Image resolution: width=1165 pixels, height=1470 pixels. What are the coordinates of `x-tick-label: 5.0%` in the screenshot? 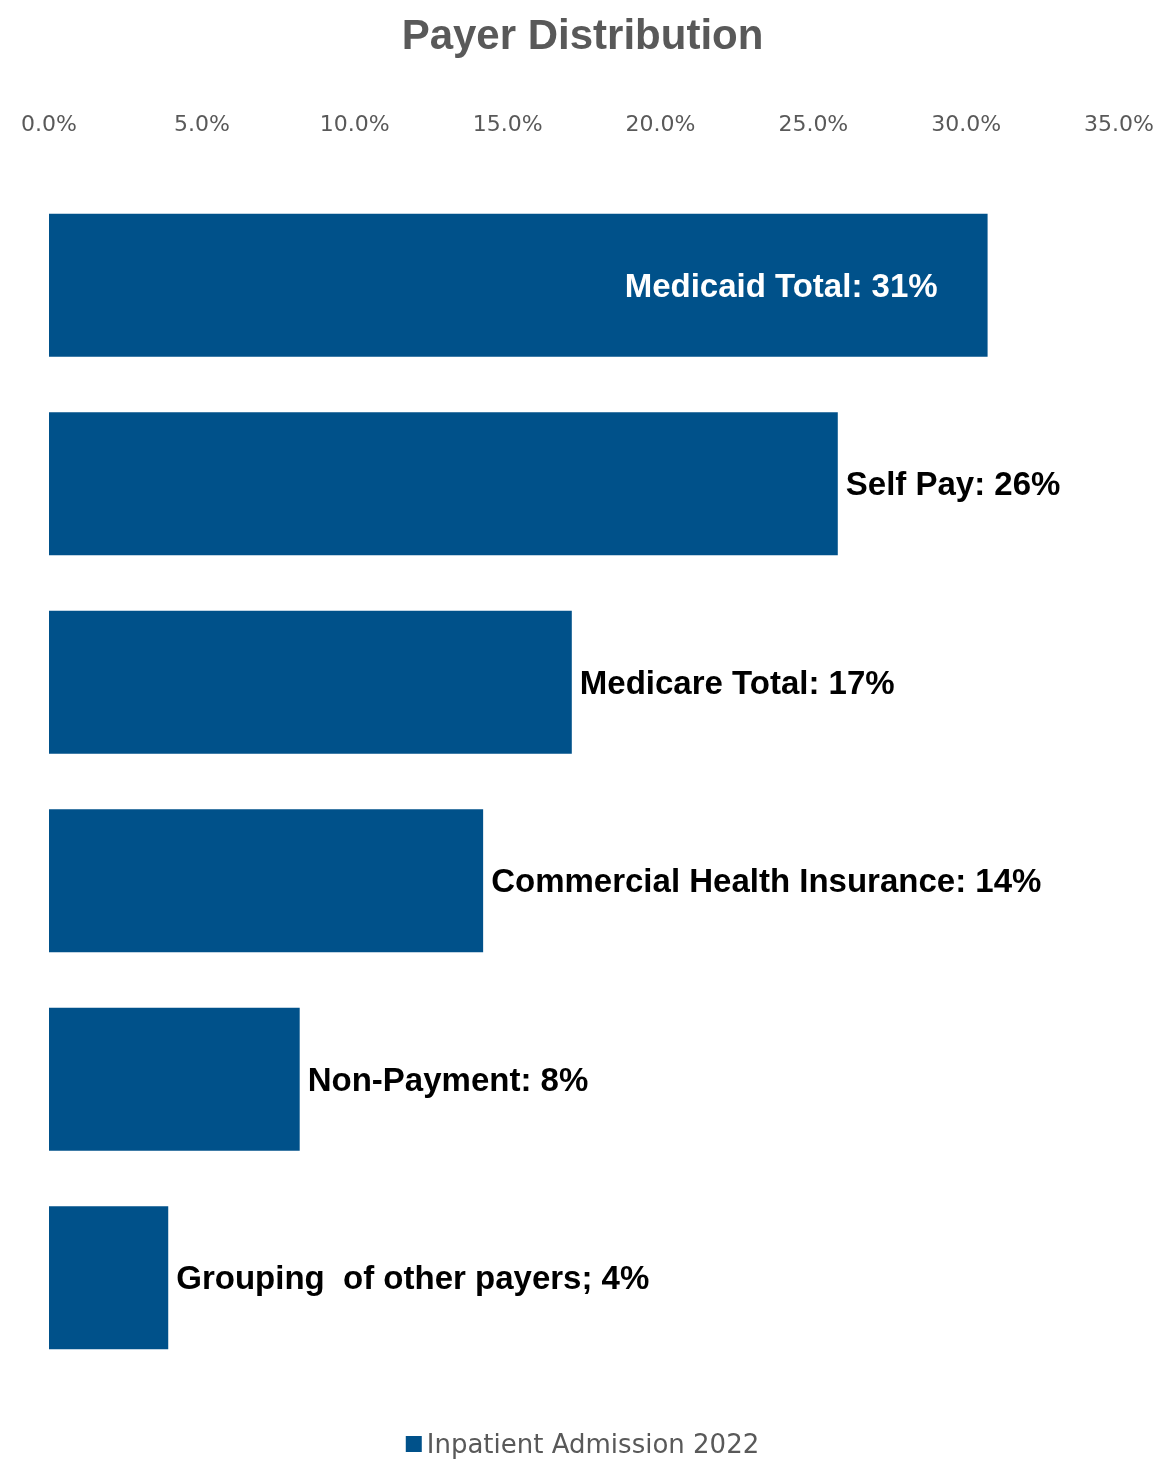 It's located at (201, 123).